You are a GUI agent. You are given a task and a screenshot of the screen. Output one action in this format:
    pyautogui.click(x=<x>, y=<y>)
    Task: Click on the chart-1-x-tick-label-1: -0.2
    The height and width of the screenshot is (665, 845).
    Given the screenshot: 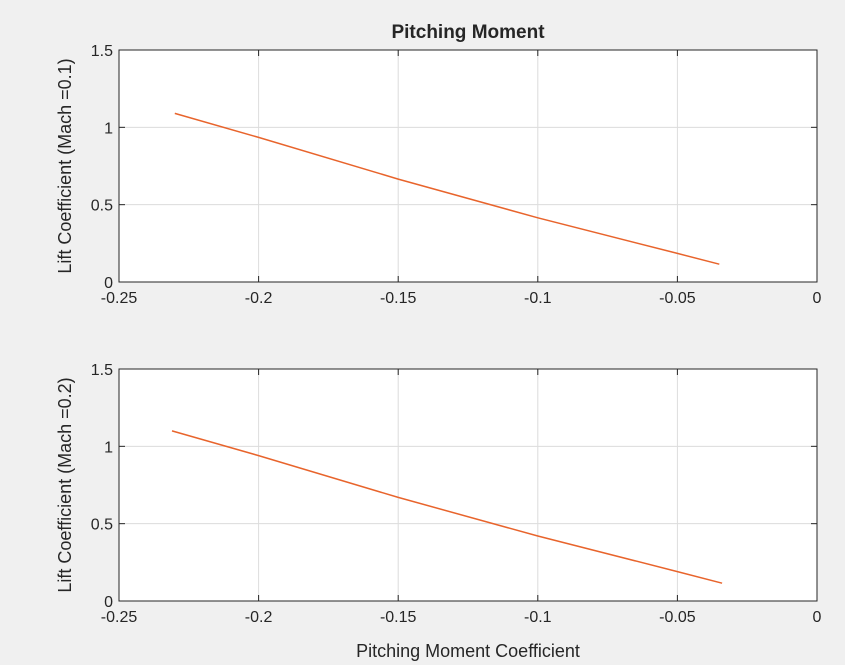 What is the action you would take?
    pyautogui.click(x=259, y=617)
    